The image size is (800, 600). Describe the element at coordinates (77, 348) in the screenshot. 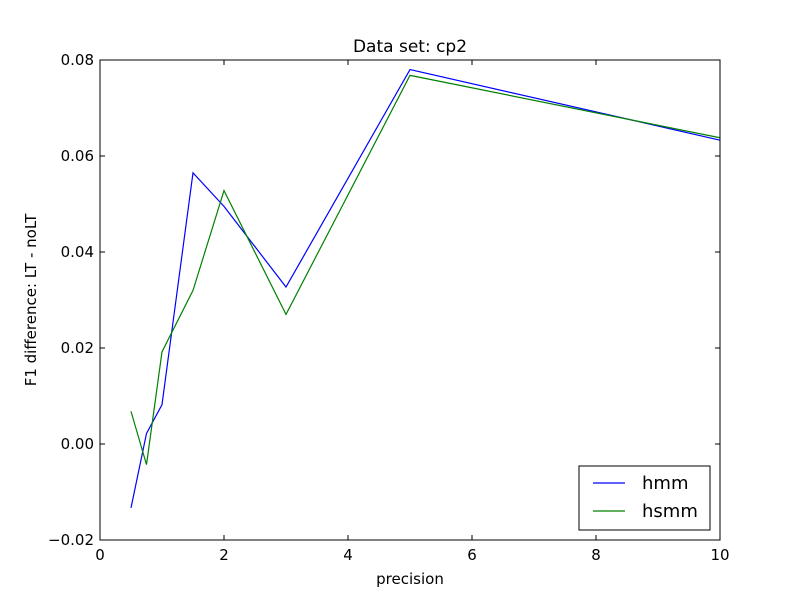

I see `y-tick-label: 0.02` at that location.